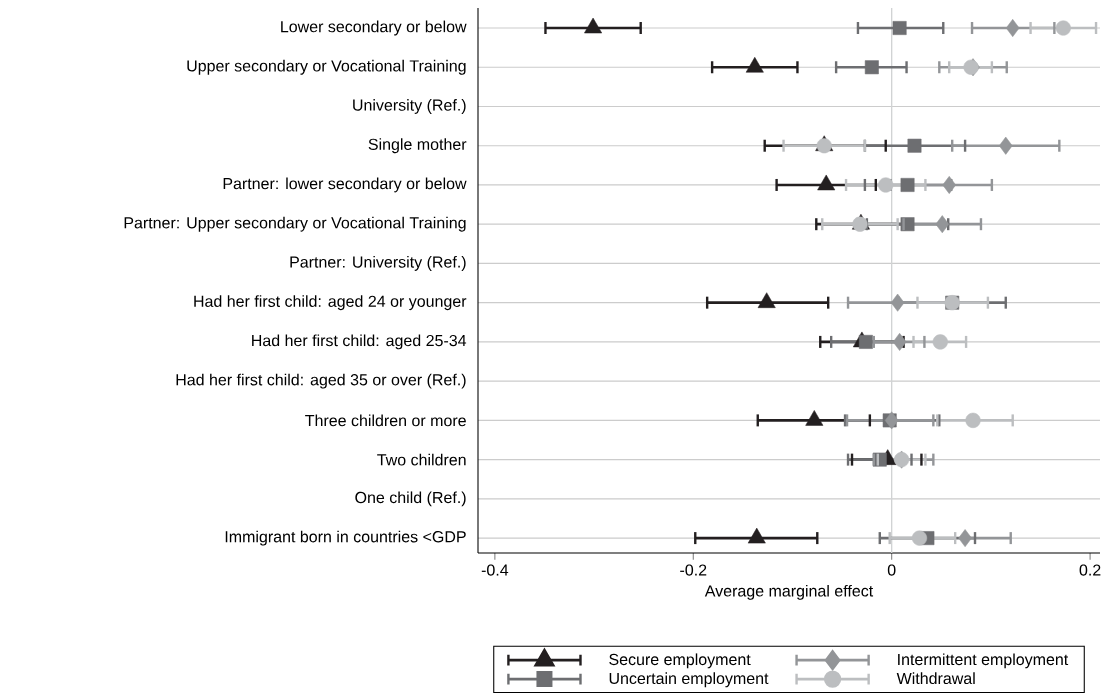  Describe the element at coordinates (385, 420) in the screenshot. I see `y-tick-label: Three children or more` at that location.